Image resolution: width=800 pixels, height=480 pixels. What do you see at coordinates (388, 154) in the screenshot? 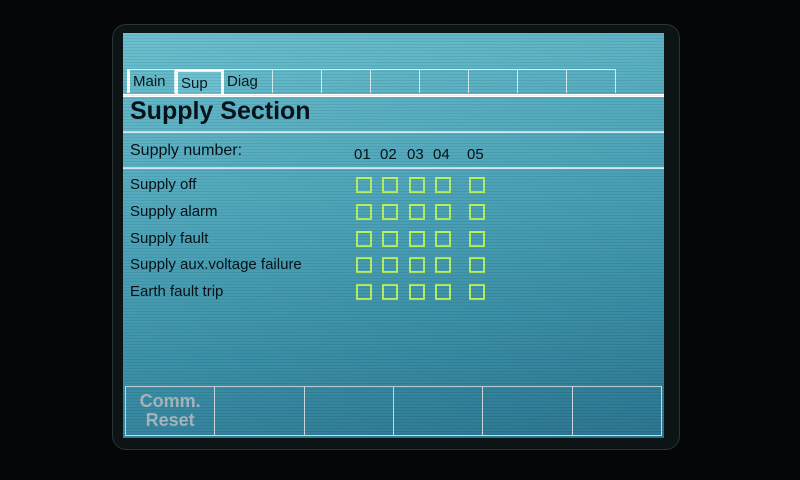
I see `column-header-02: 02` at bounding box center [388, 154].